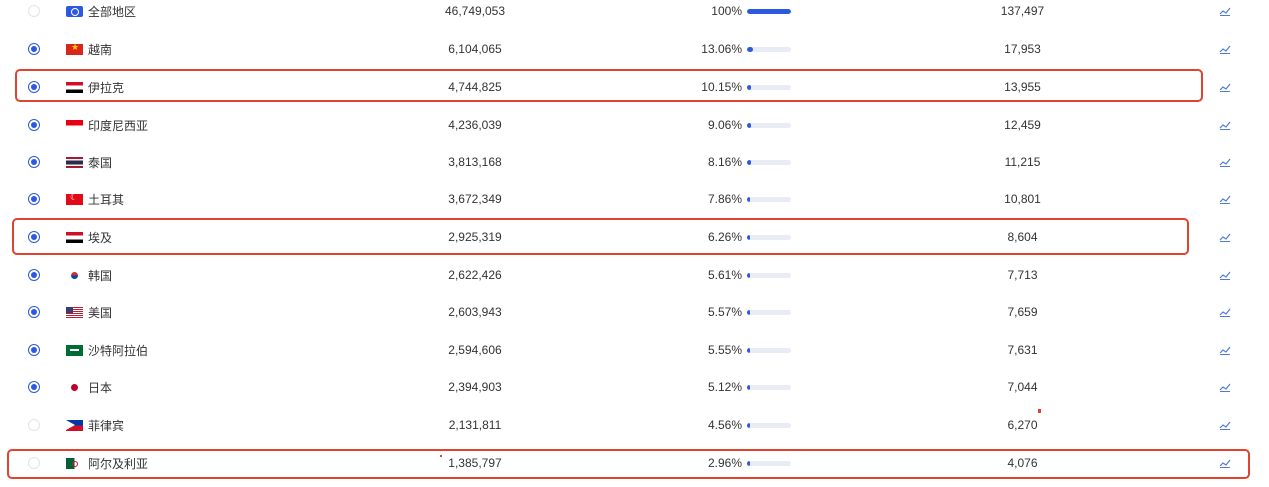  Describe the element at coordinates (634, 275) in the screenshot. I see `table-row: 韩国 2,622,426 5.61% 7,713` at that location.